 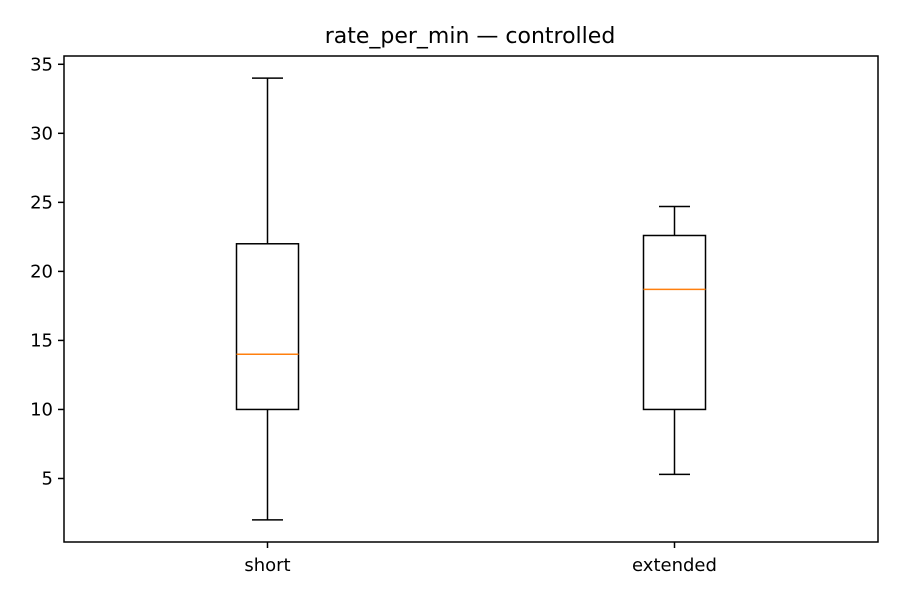 I want to click on y-tick-label: 20, so click(x=41, y=271).